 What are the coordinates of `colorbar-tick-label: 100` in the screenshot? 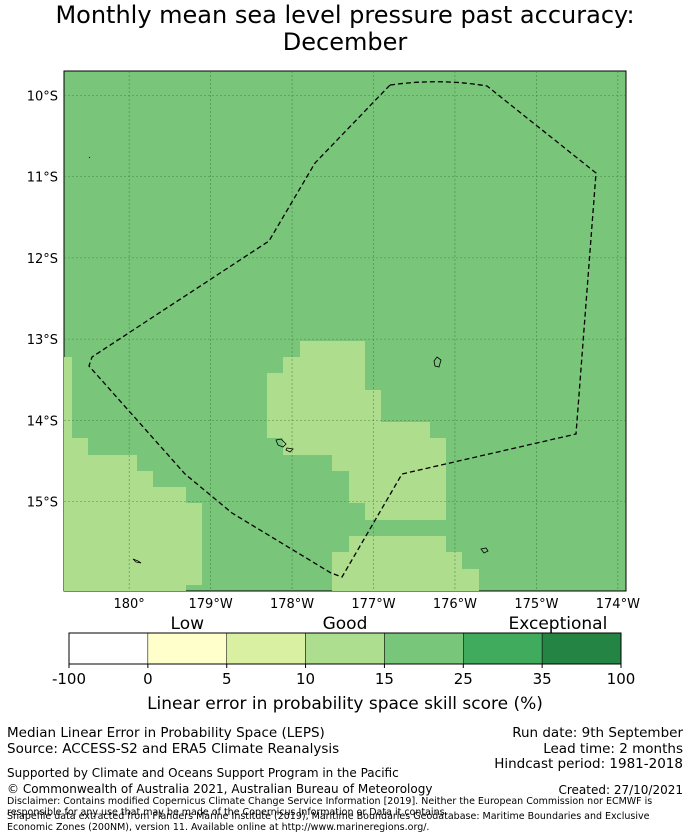 It's located at (621, 679).